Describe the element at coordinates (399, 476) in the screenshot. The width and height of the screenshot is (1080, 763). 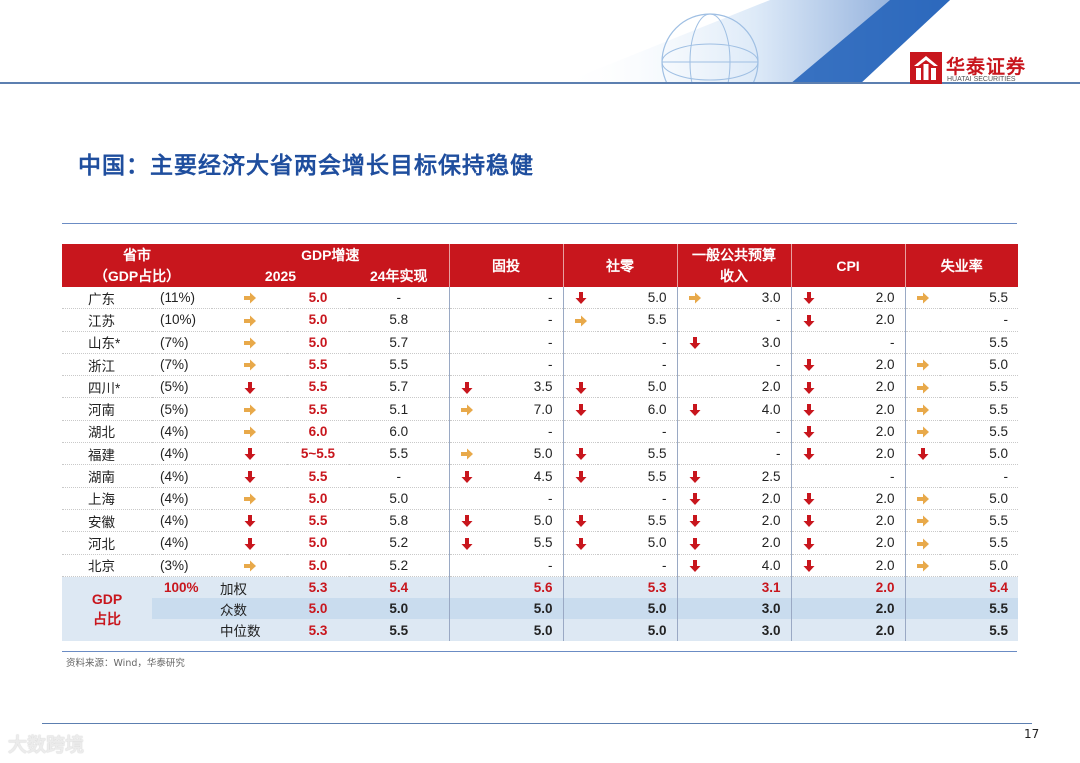
I see `gdp-2024-cell: -` at that location.